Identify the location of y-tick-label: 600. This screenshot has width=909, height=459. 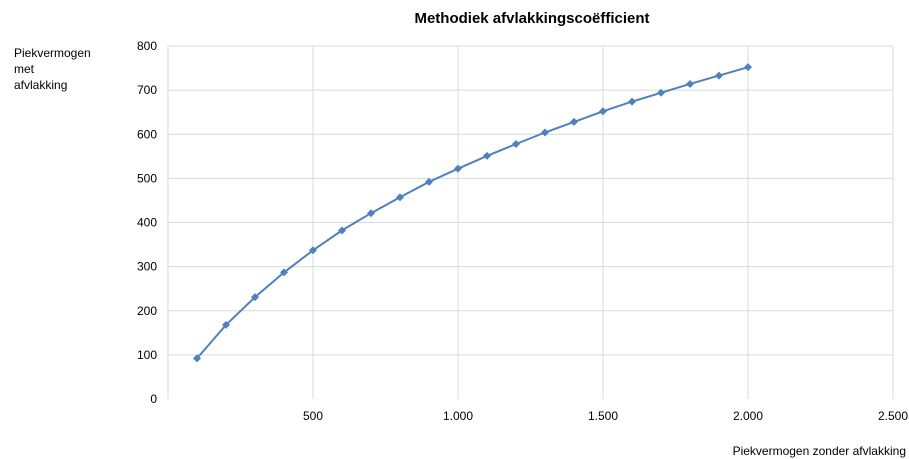
(147, 134).